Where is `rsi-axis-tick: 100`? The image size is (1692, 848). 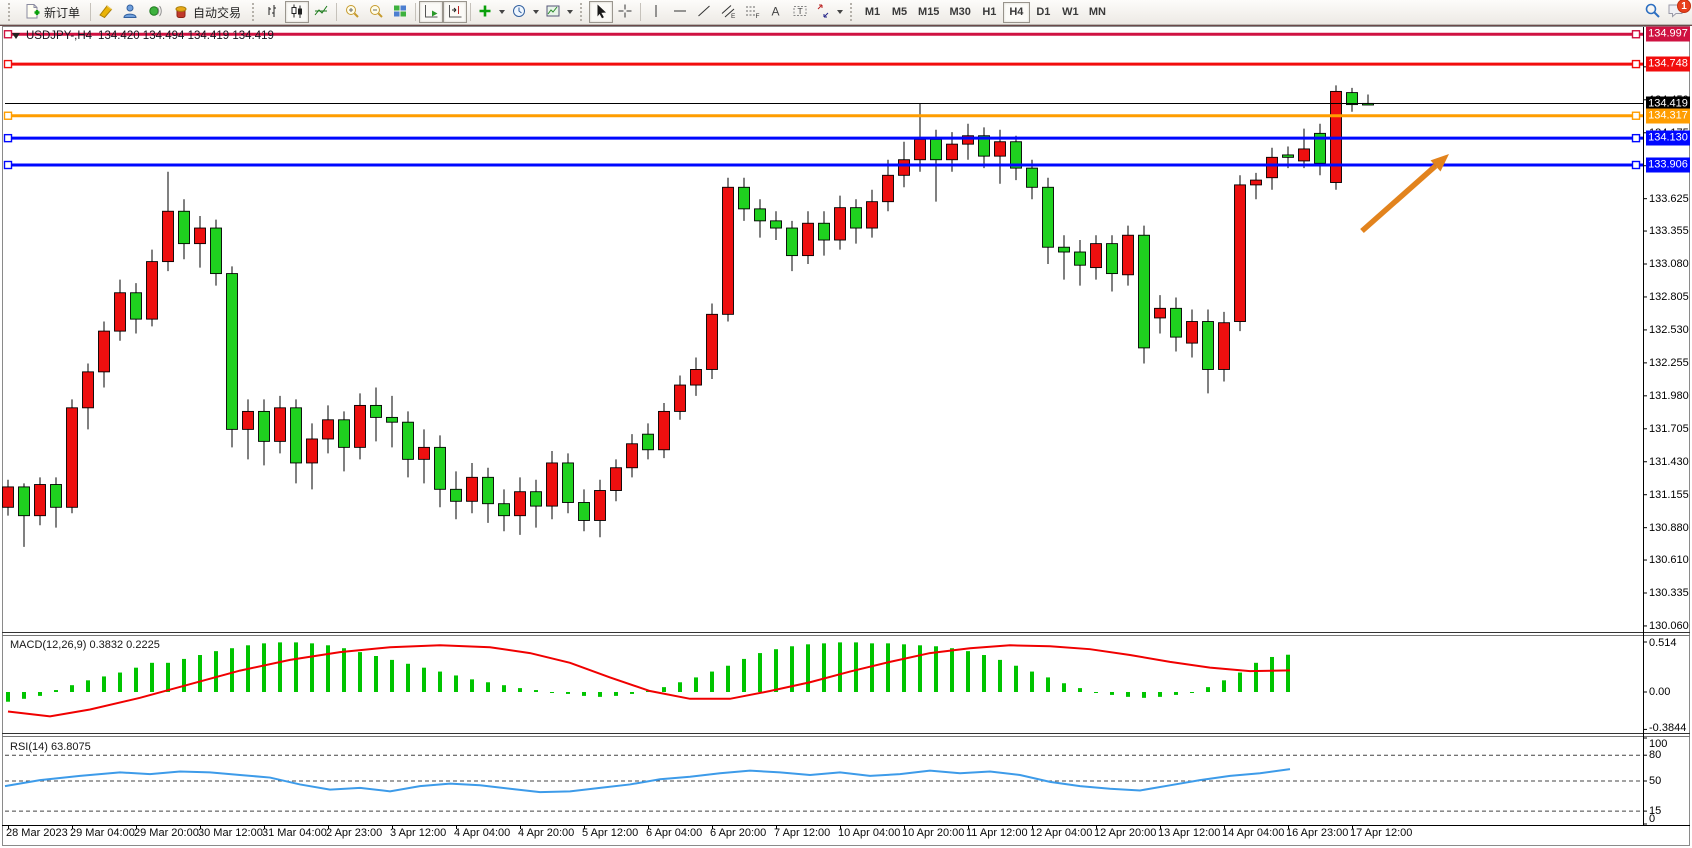 rsi-axis-tick: 100 is located at coordinates (1658, 744).